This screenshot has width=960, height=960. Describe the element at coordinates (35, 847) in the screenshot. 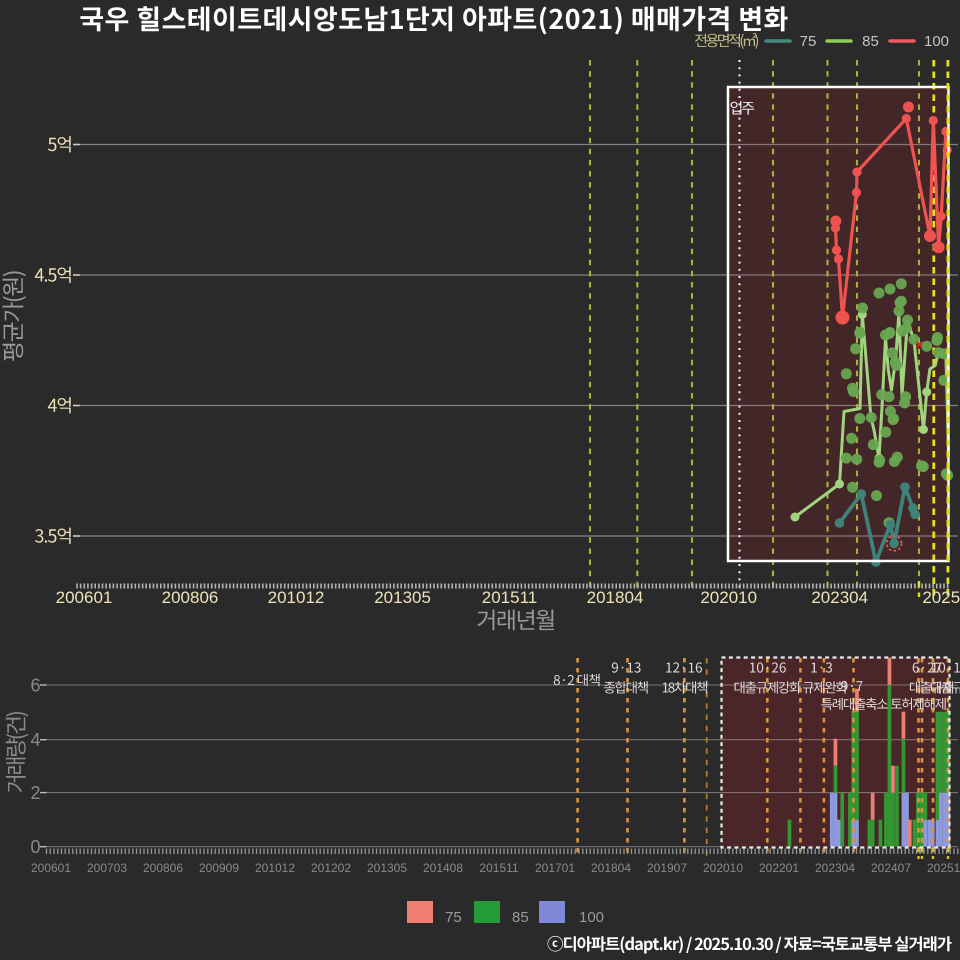

I see `svg-text: 0` at that location.